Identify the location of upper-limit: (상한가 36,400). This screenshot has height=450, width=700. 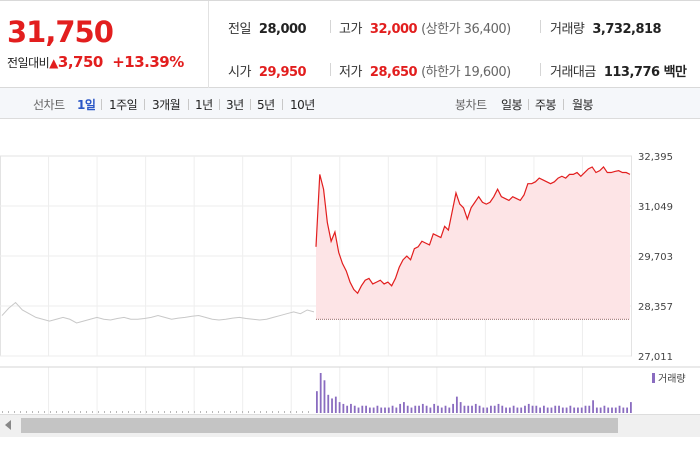
(466, 29).